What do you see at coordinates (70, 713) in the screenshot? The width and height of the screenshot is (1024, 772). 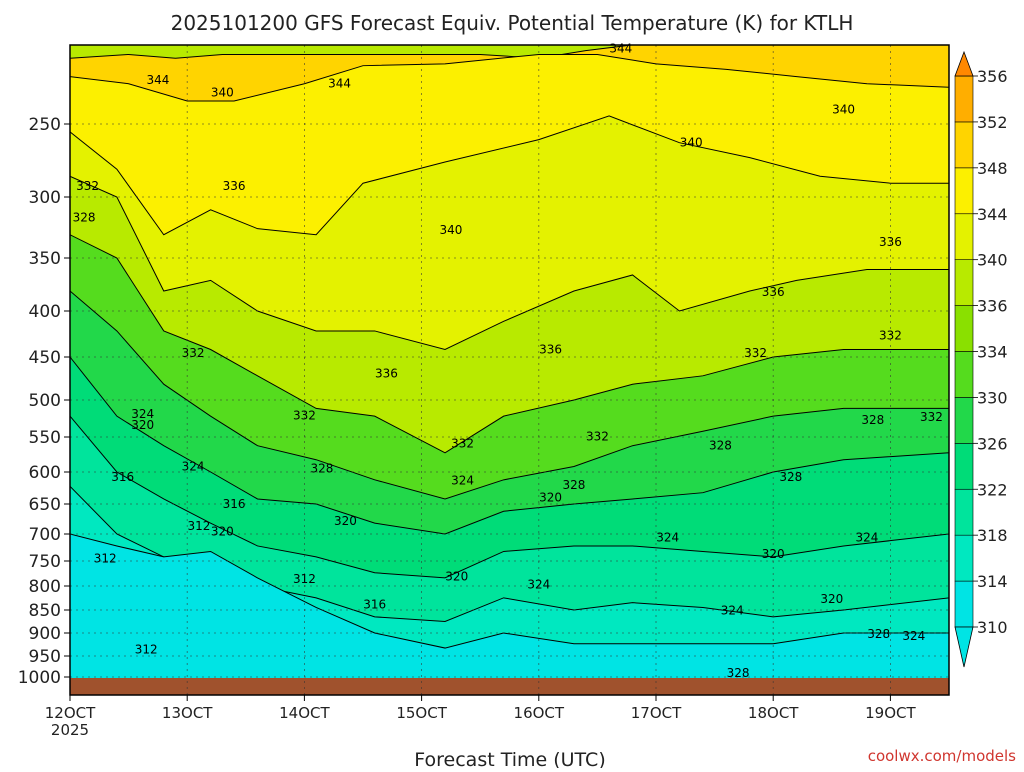 I see `x-tick-label: 12OCT` at bounding box center [70, 713].